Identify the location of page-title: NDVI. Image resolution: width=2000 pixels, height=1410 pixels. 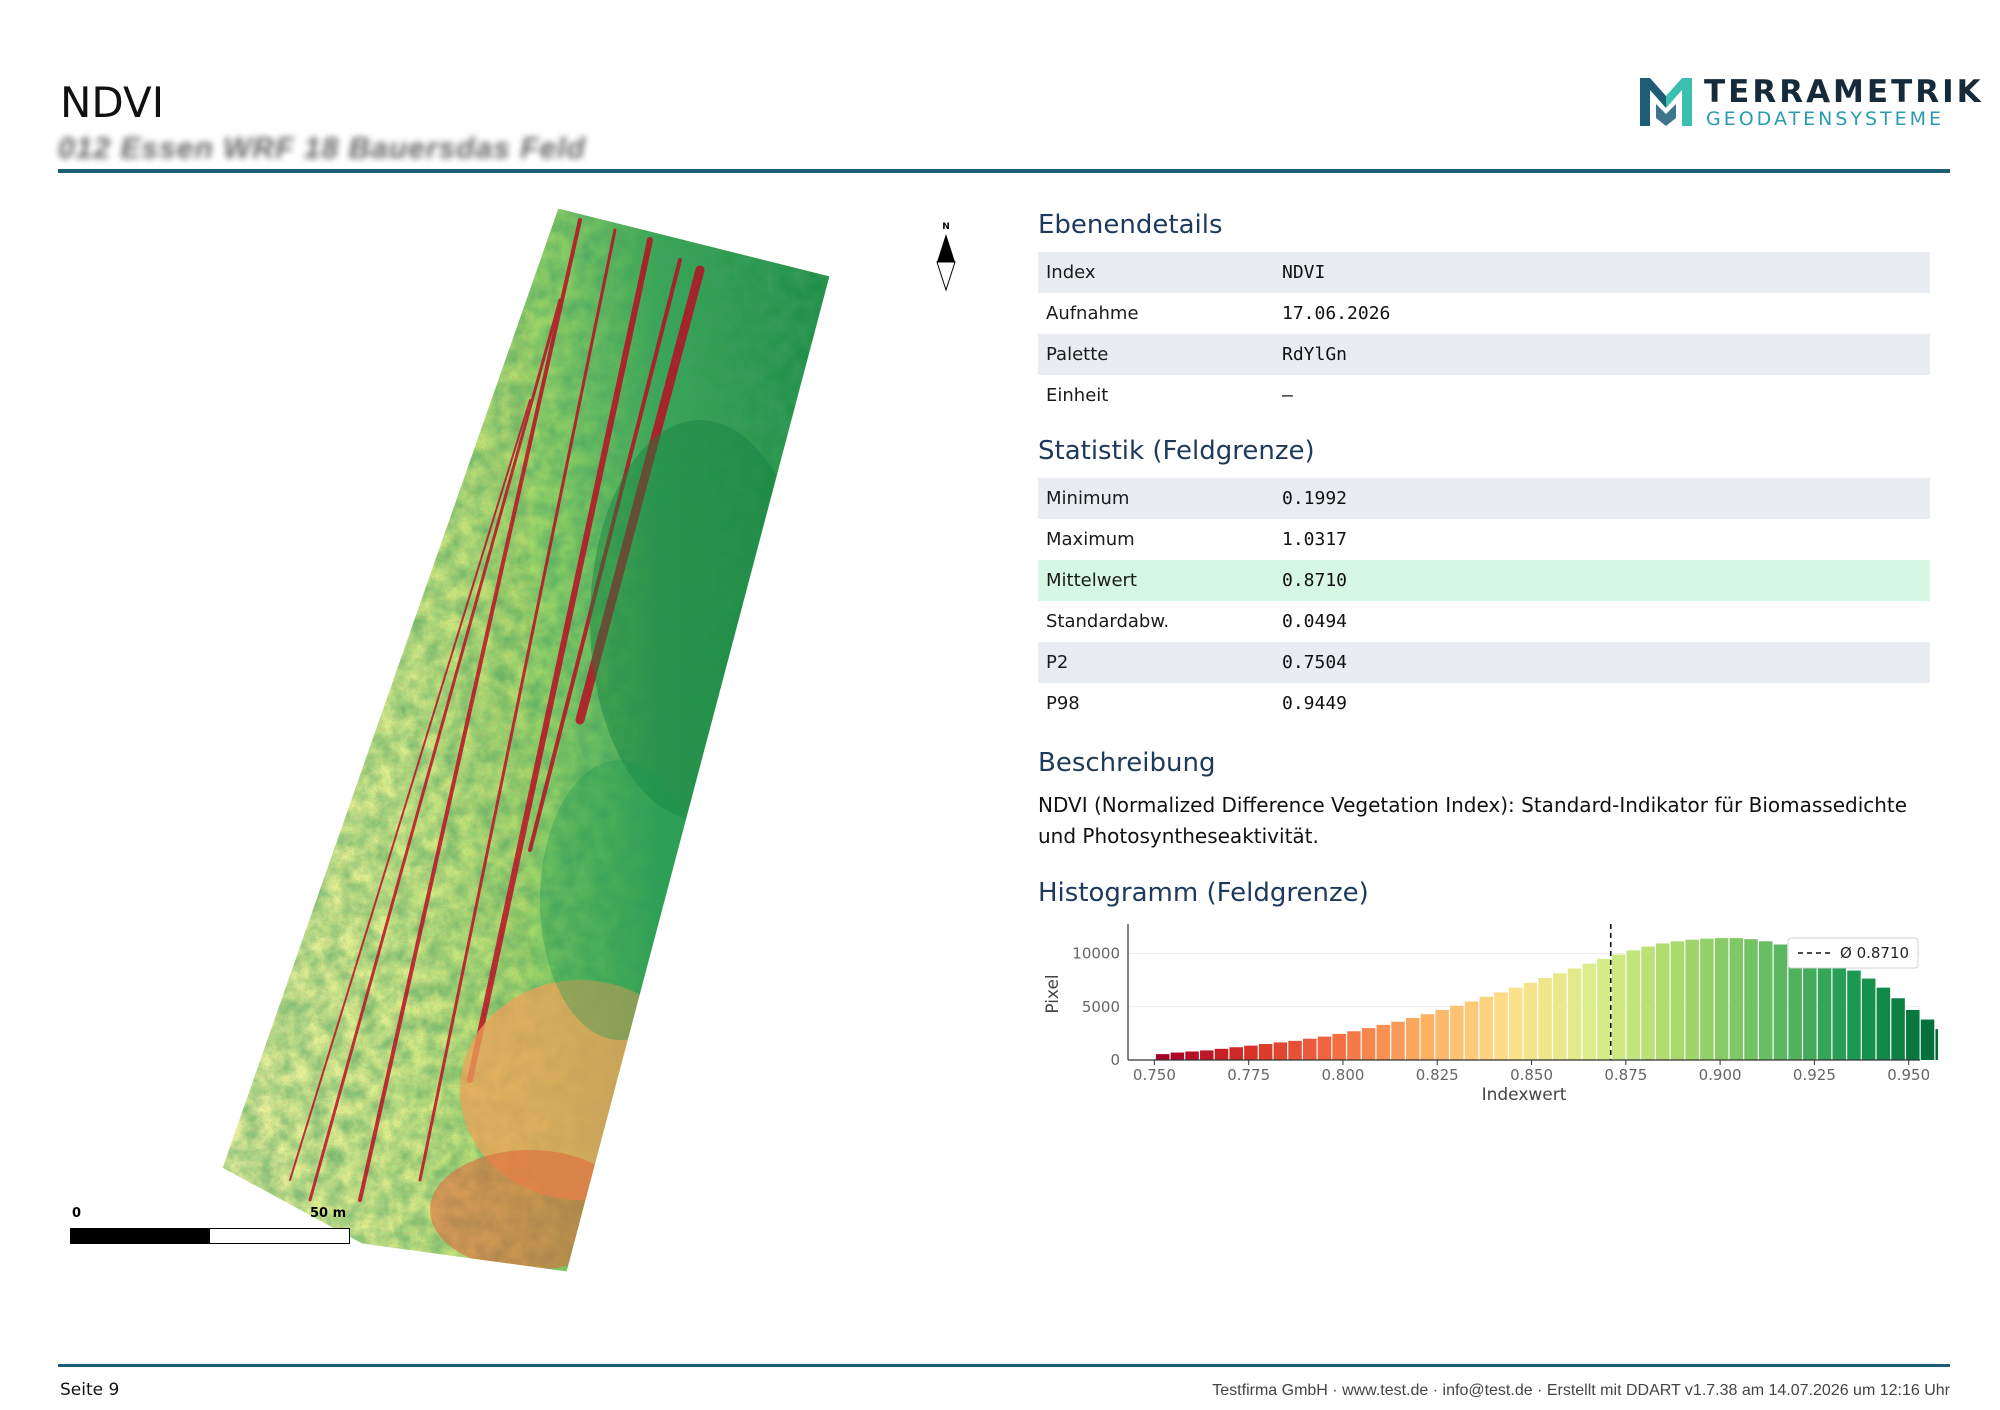
(112, 102).